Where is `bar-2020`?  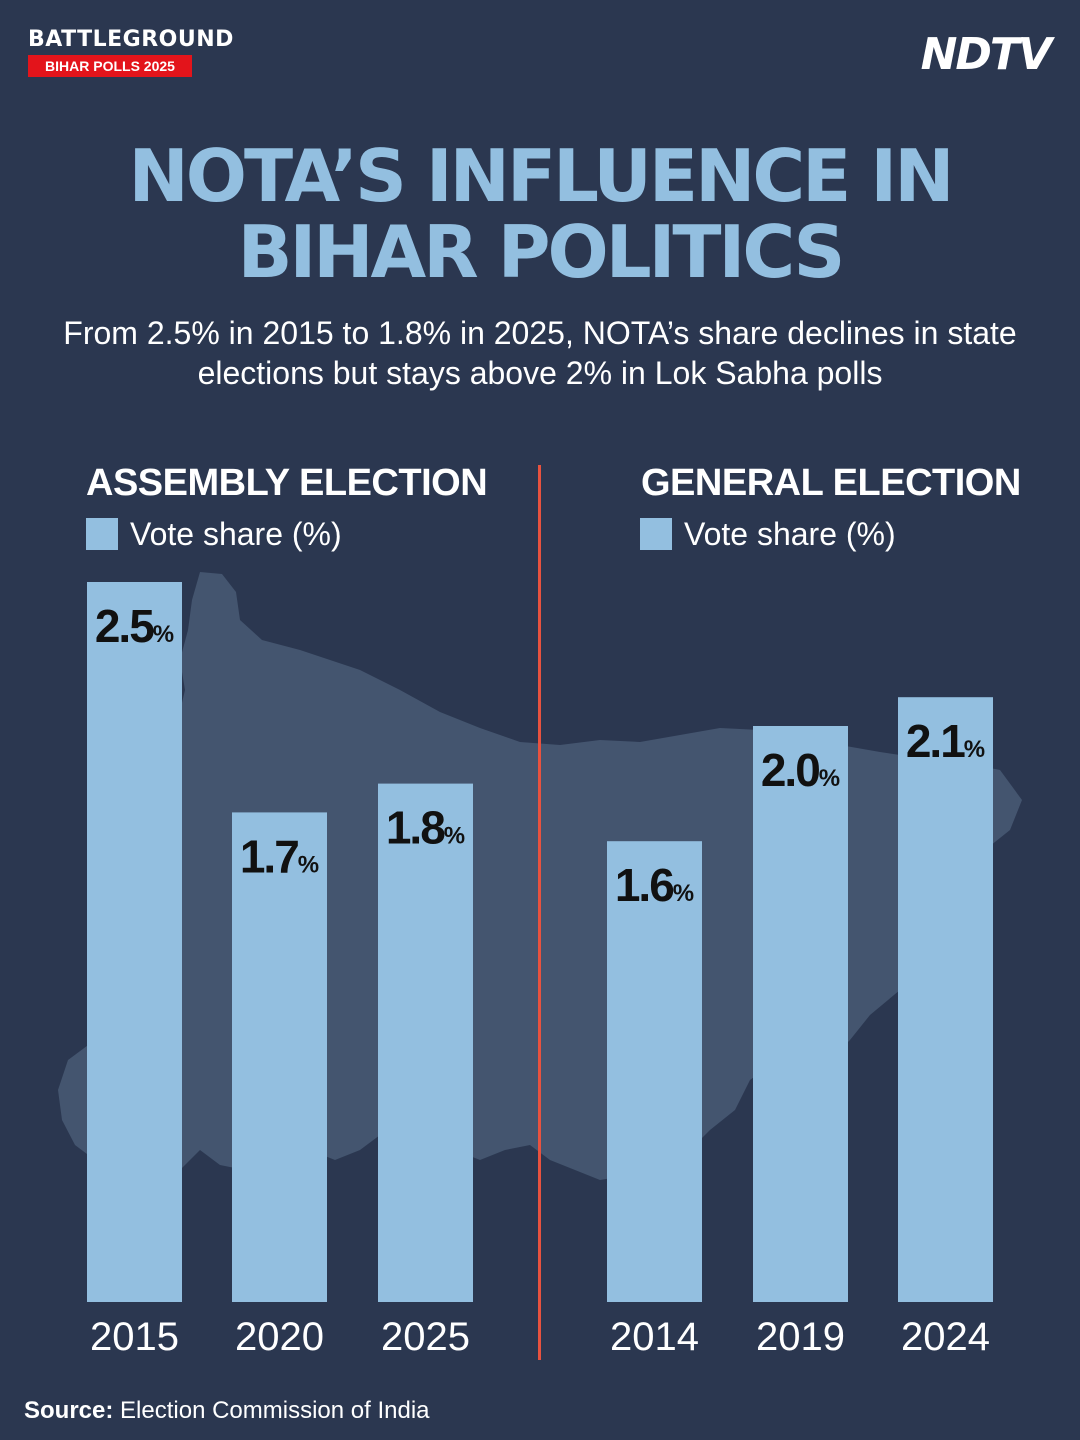 bar-2020 is located at coordinates (279, 1057).